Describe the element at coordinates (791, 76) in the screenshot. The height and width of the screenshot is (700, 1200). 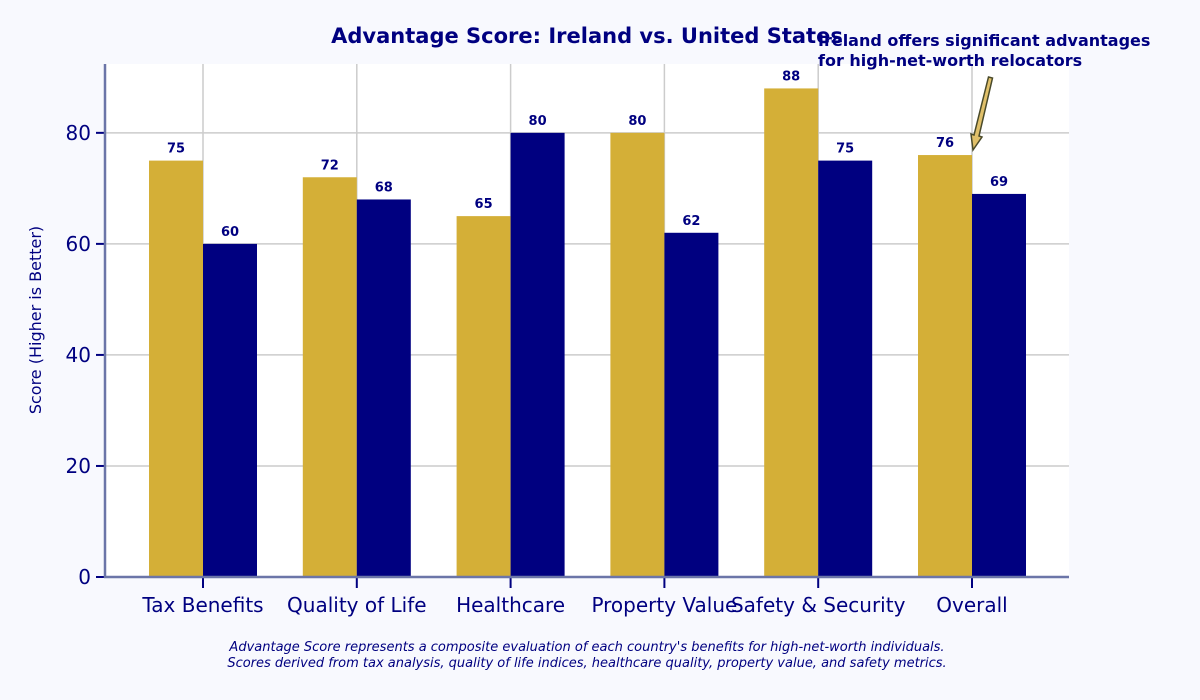
I see `data-label: 88` at that location.